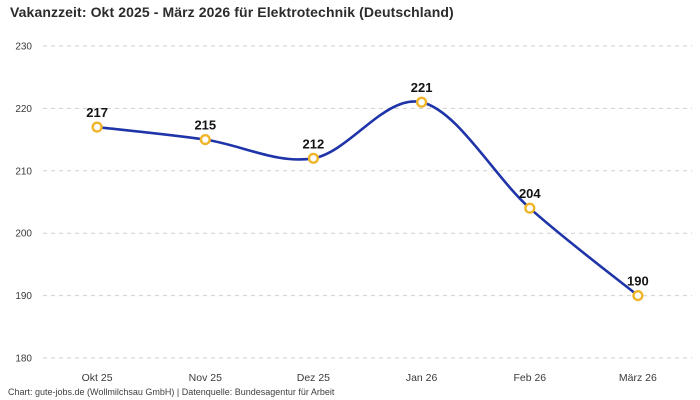  Describe the element at coordinates (23, 296) in the screenshot. I see `y-tick-label: 190` at that location.